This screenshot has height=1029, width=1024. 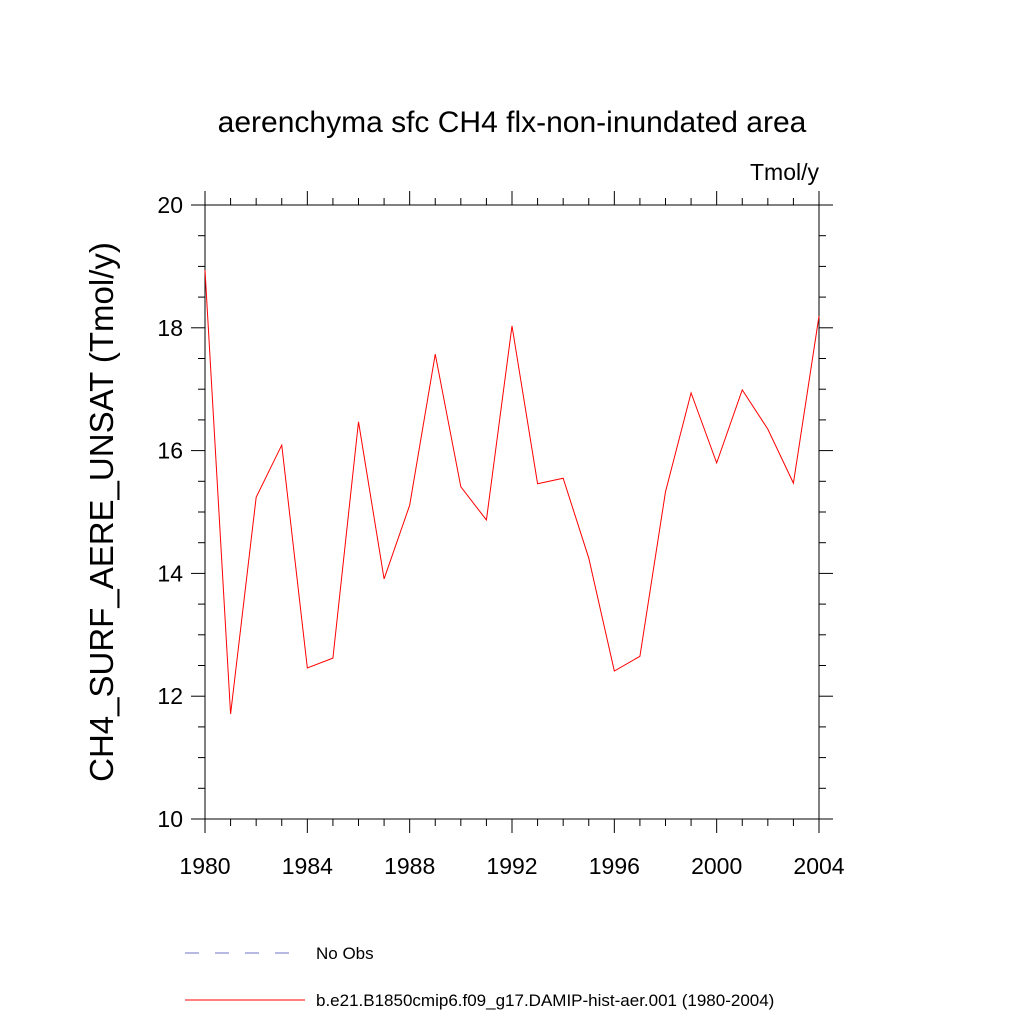 What do you see at coordinates (170, 205) in the screenshot?
I see `y-tick-label: 20` at bounding box center [170, 205].